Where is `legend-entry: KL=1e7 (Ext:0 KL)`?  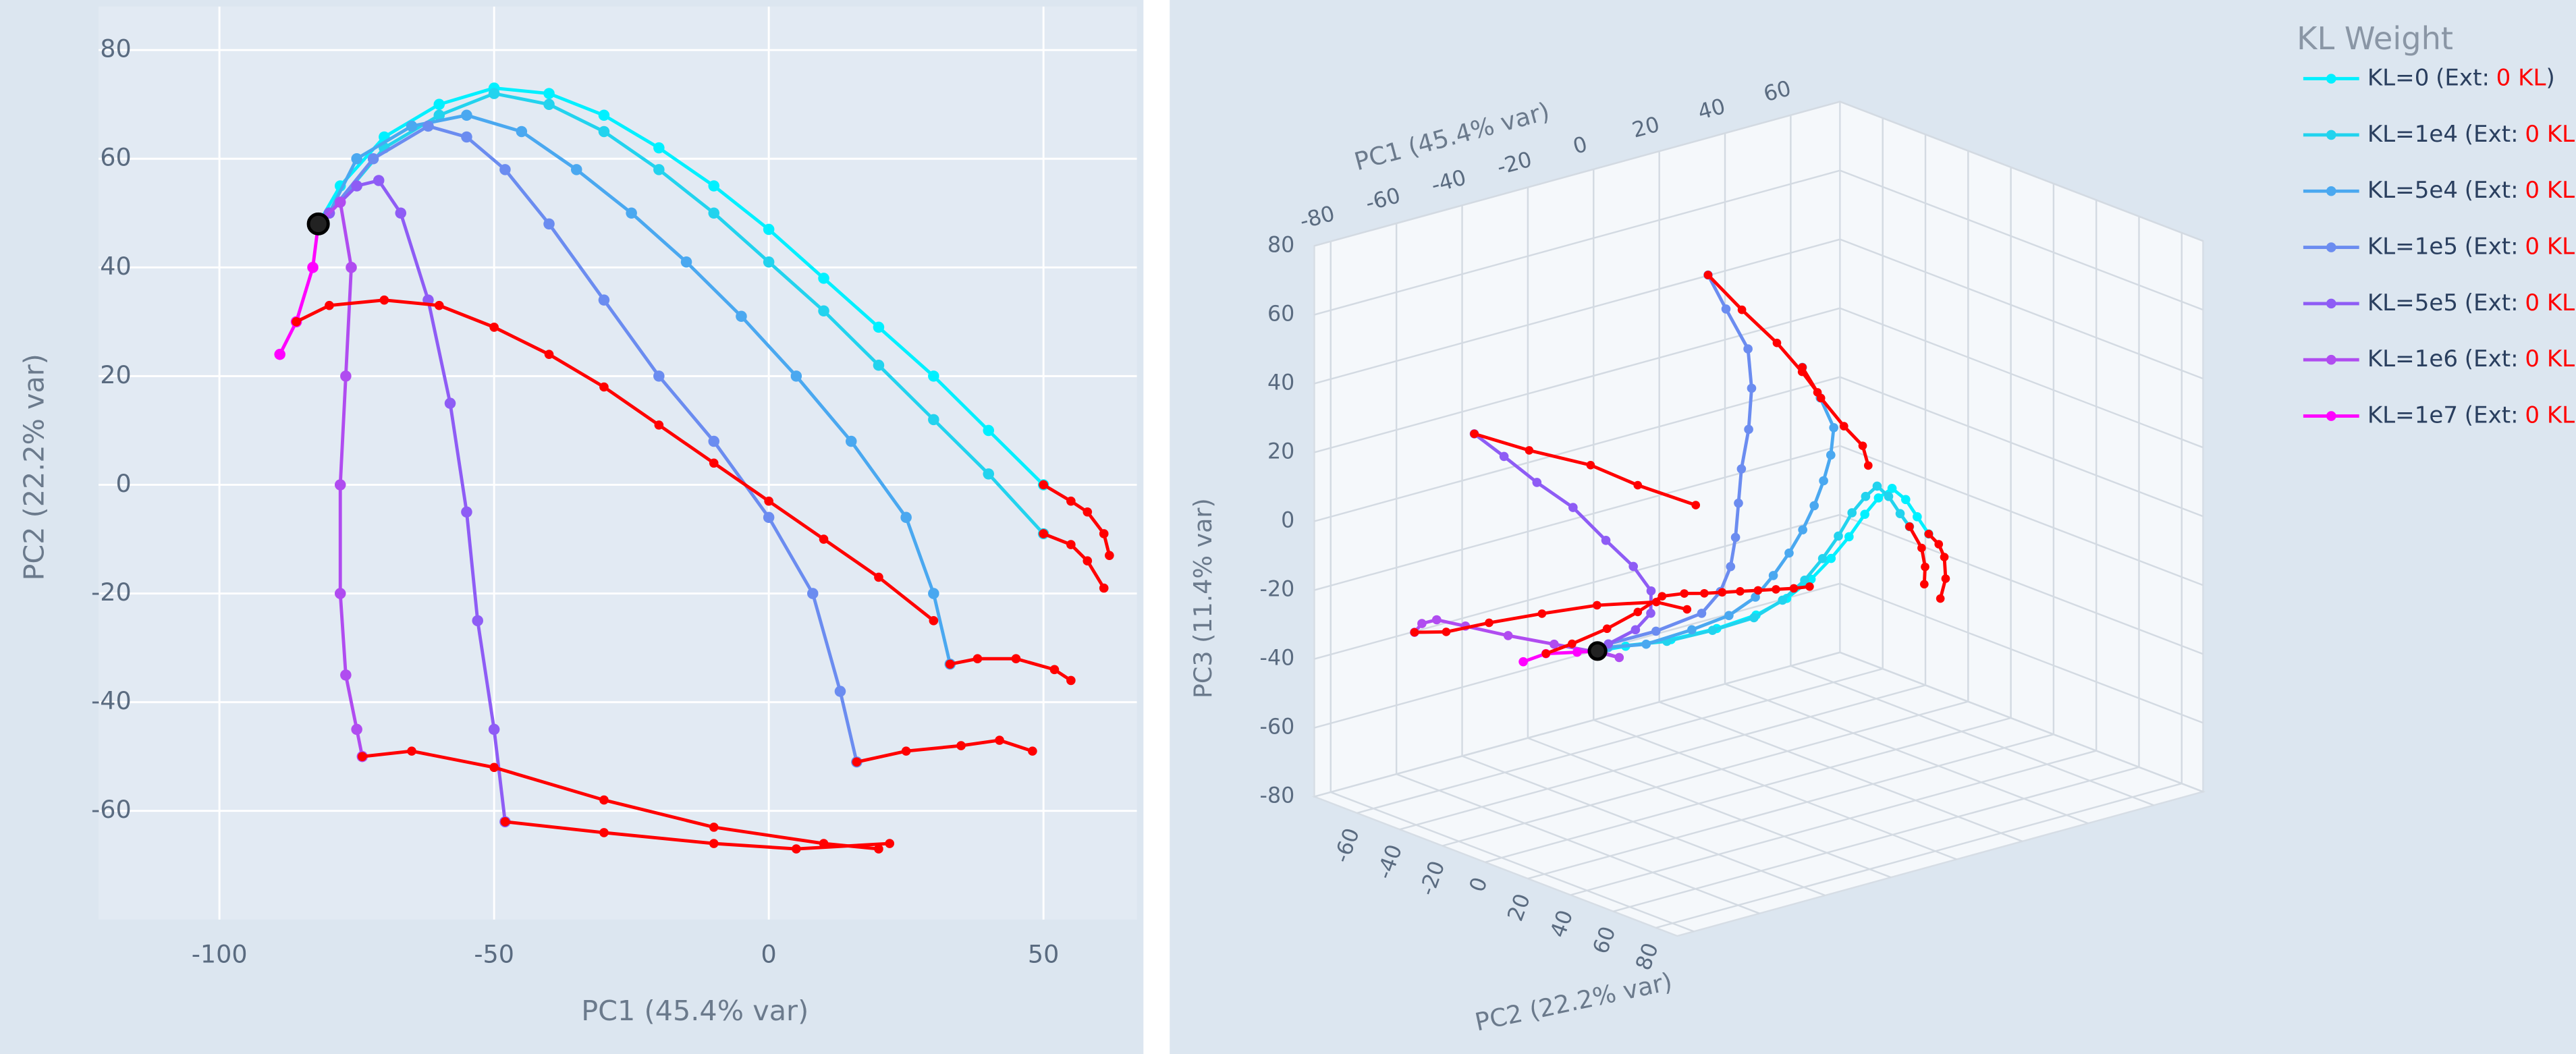 legend-entry: KL=1e7 (Ext:0 KL) is located at coordinates (2471, 414).